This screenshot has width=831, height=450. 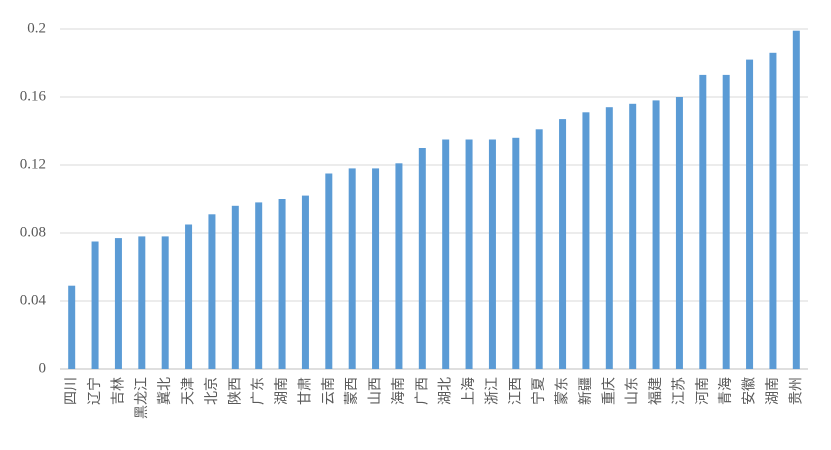 I want to click on x-tick-label: 蒙东, so click(x=563, y=391).